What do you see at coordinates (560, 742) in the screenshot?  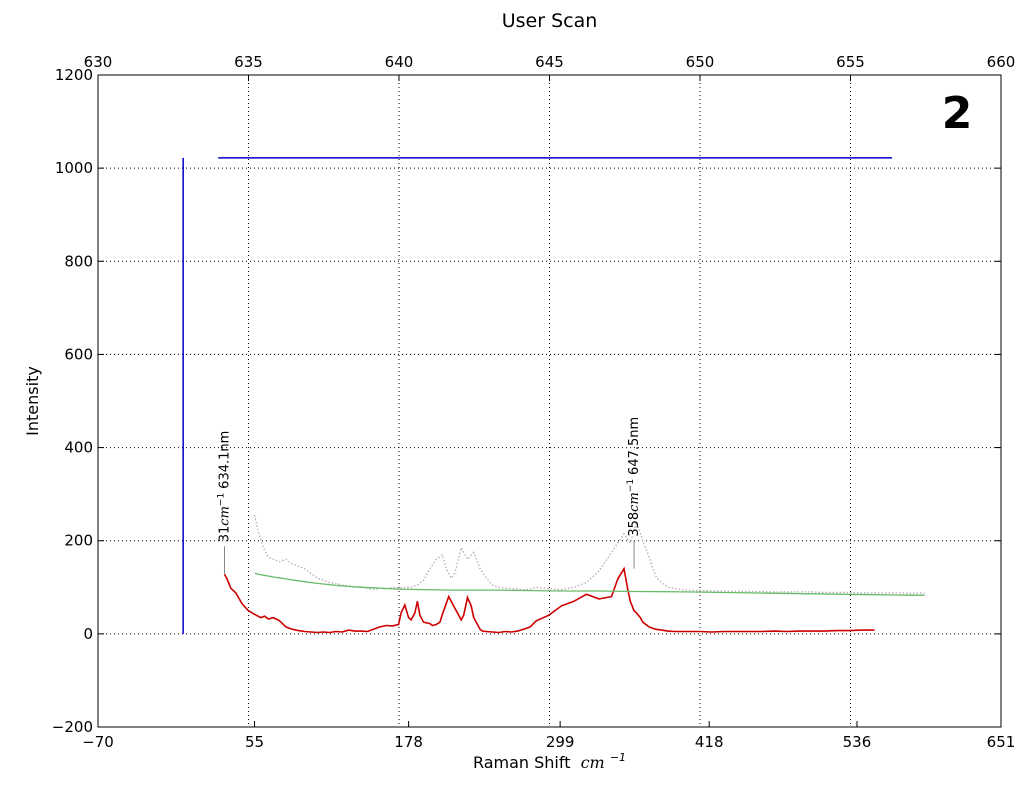 I see `x-tick-label: 299` at bounding box center [560, 742].